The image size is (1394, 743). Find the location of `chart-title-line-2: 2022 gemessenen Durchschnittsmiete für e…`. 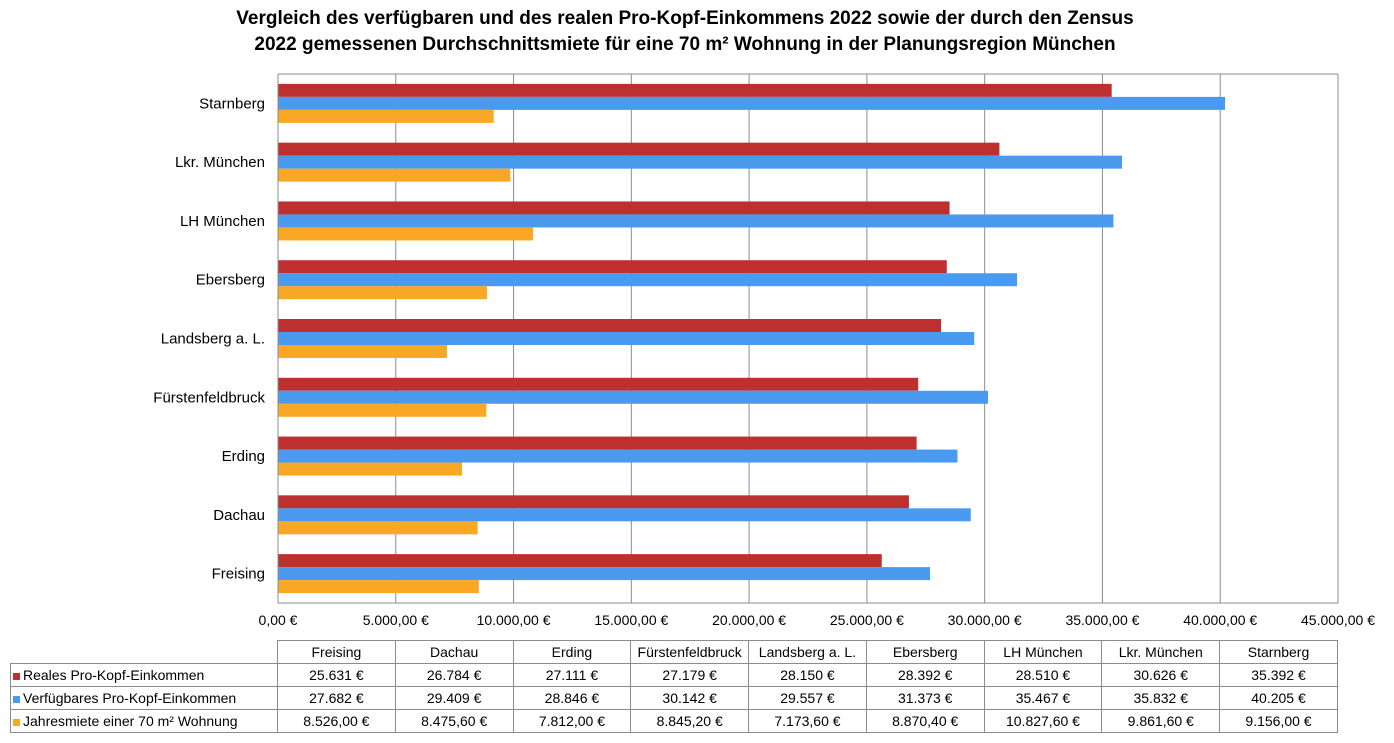

chart-title-line-2: 2022 gemessenen Durchschnittsmiete für e… is located at coordinates (685, 44).